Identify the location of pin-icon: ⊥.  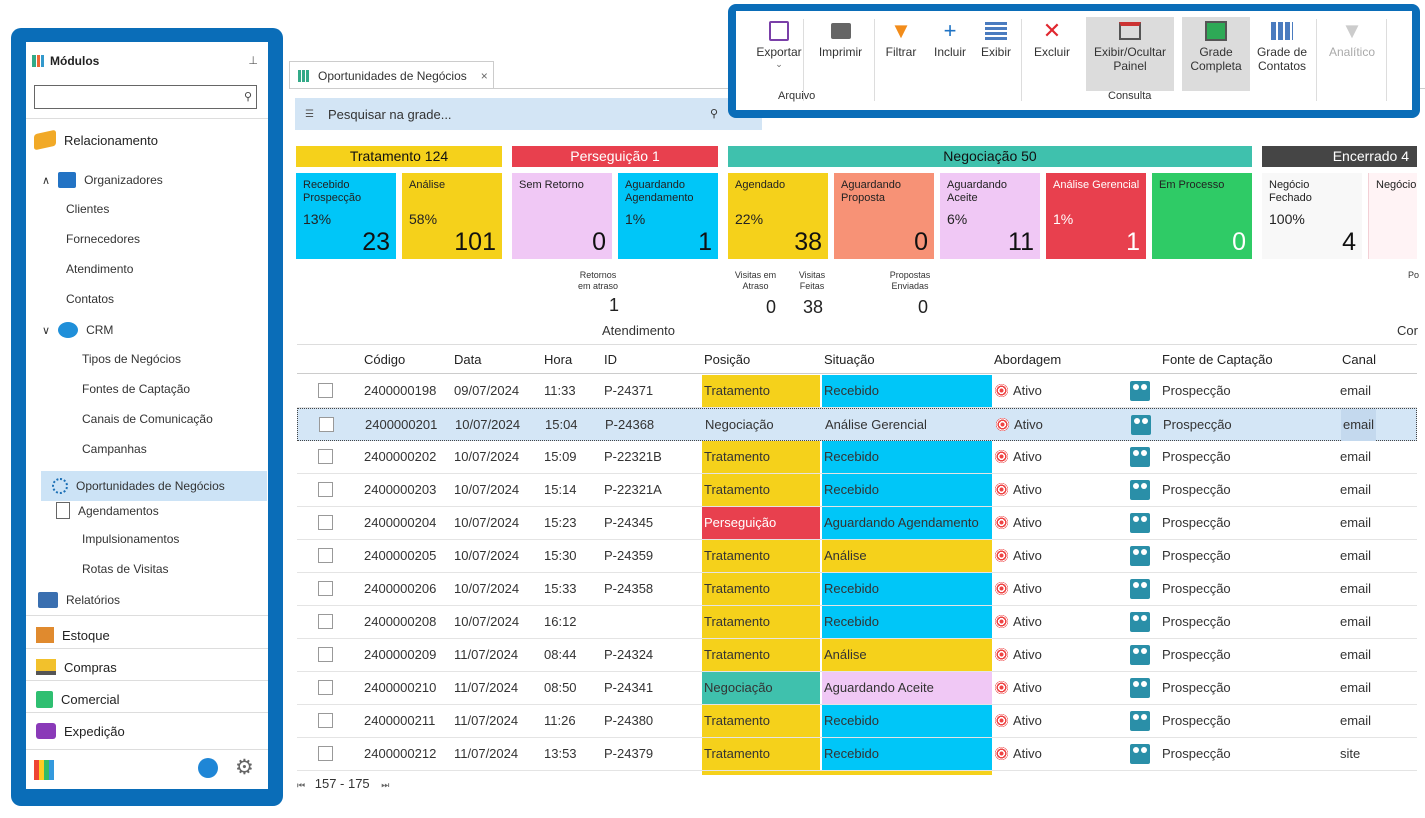
(253, 61).